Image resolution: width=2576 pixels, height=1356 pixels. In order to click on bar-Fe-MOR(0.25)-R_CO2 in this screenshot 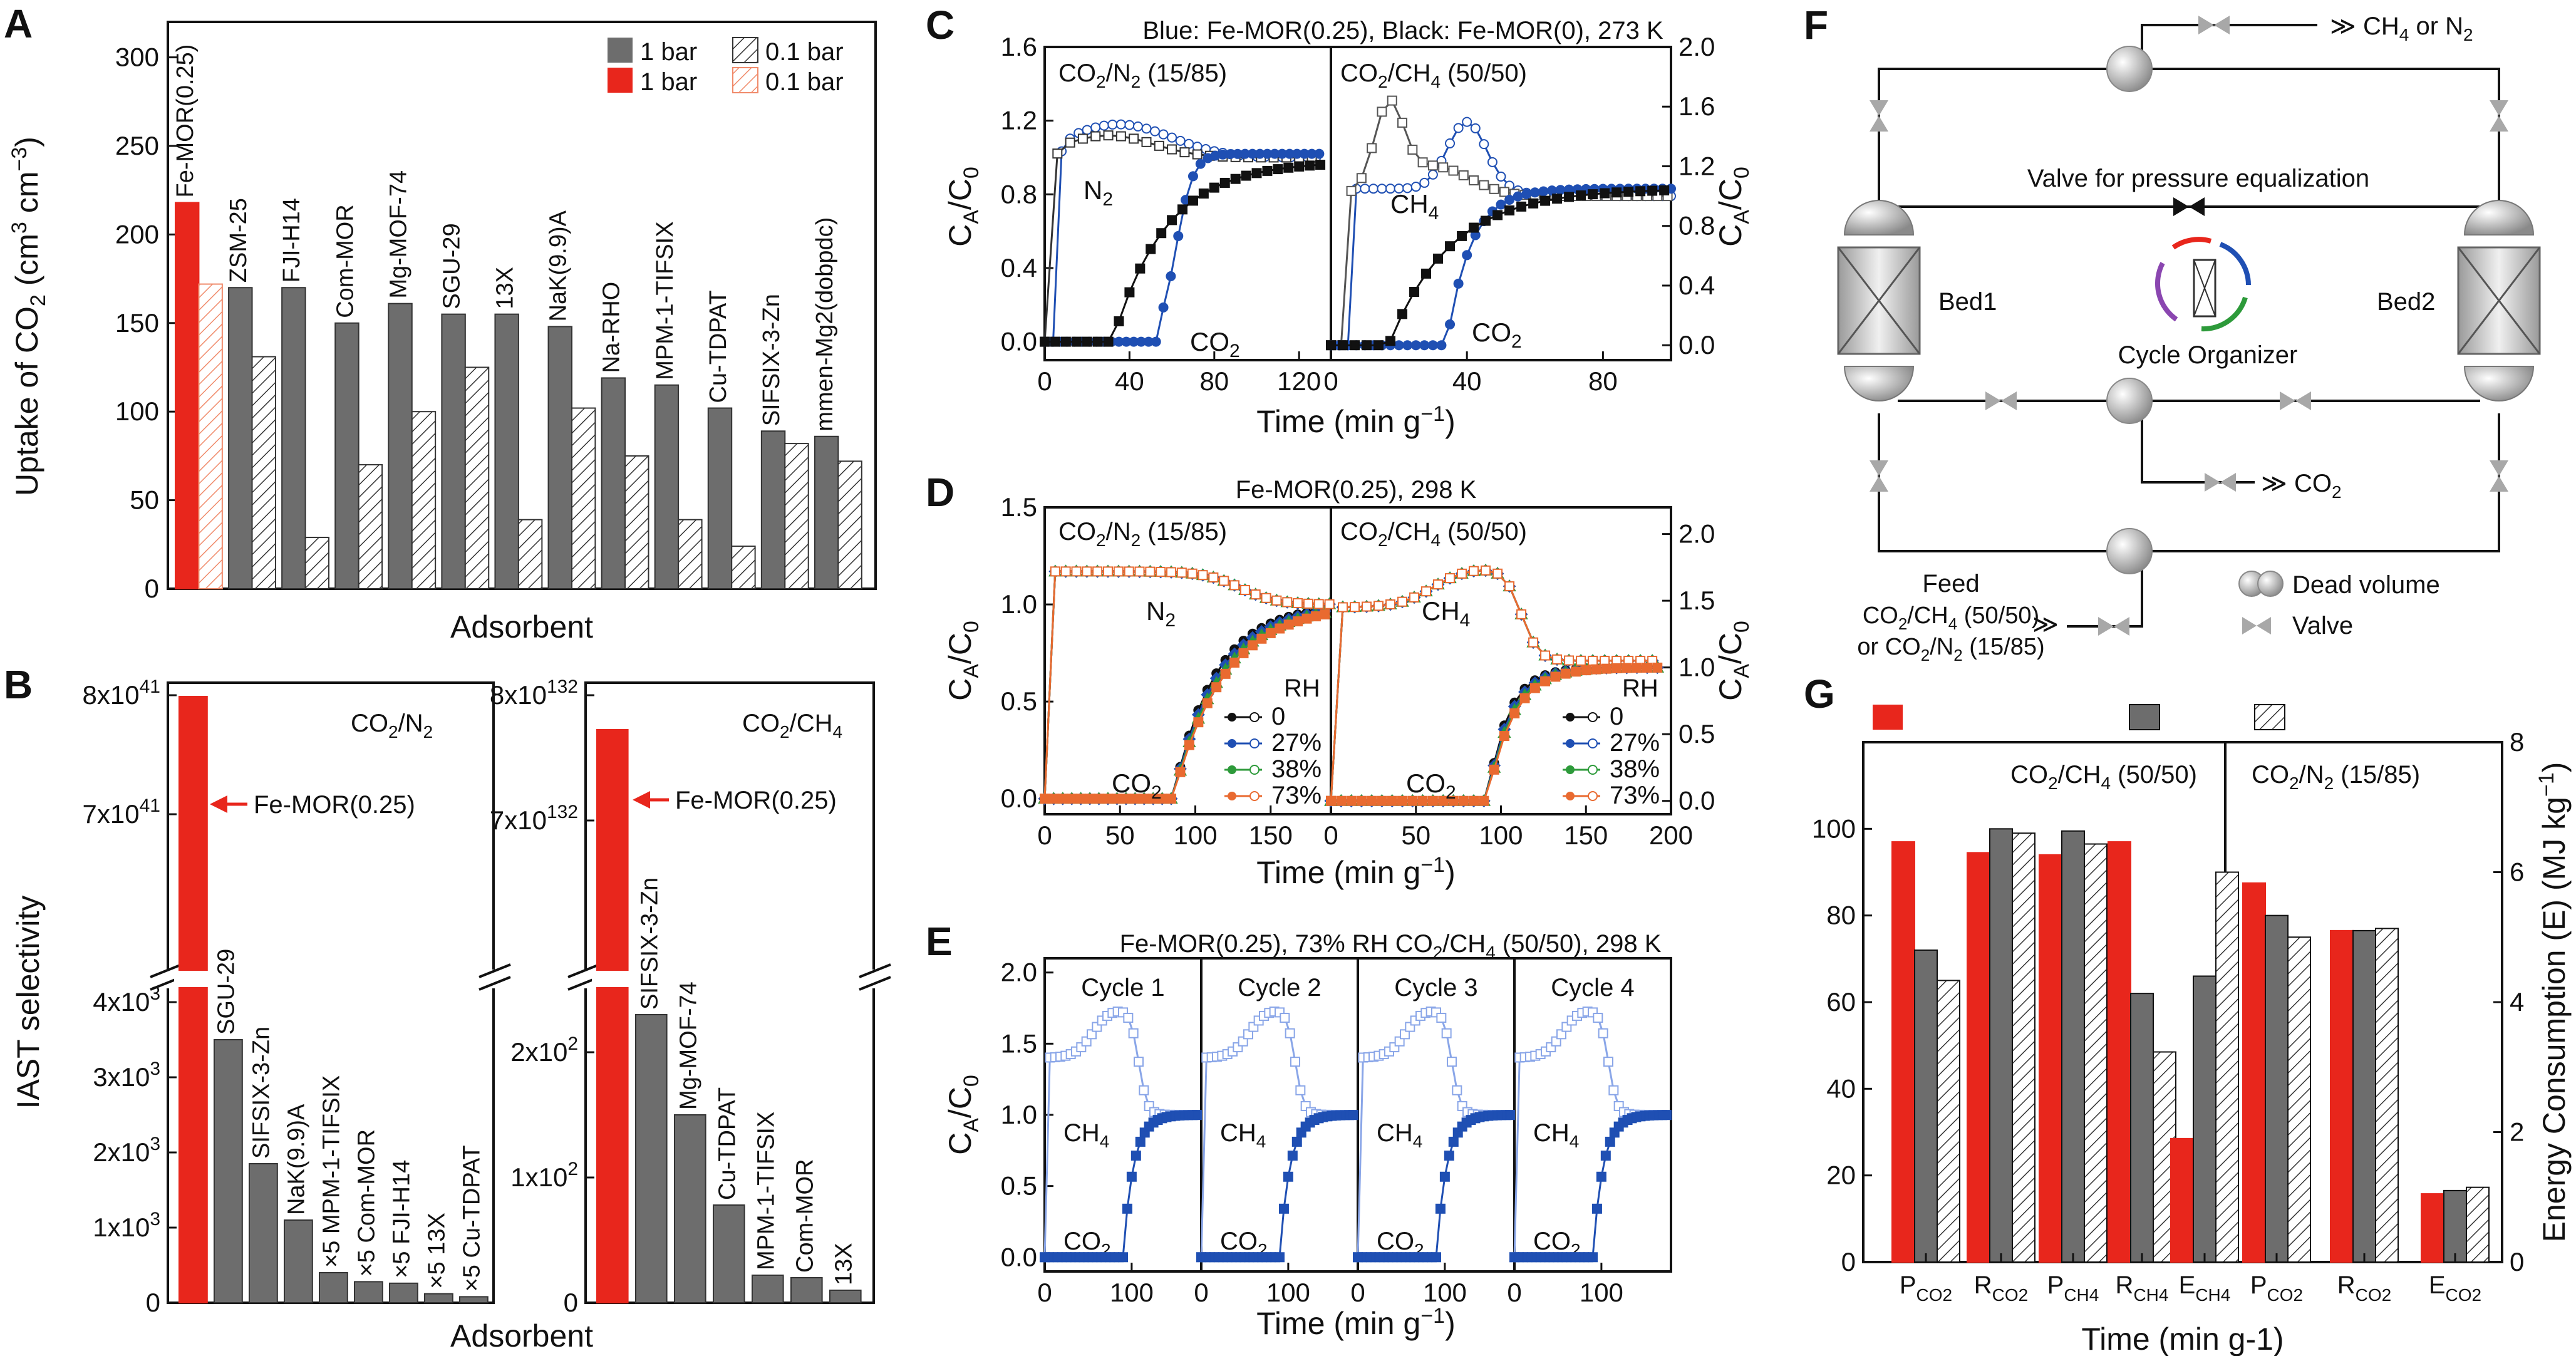, I will do `click(2342, 1096)`.